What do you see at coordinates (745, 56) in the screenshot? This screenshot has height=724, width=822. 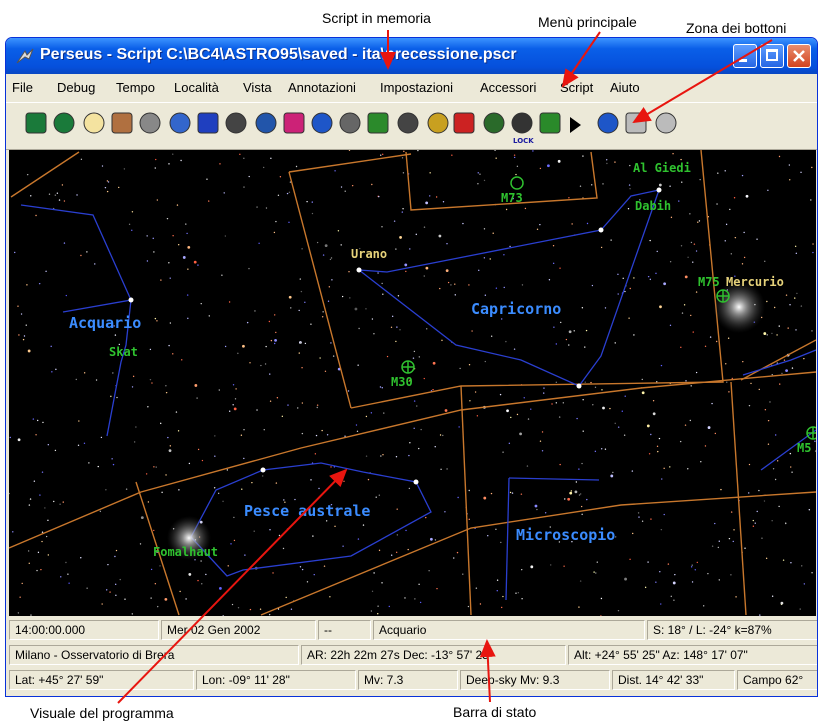 I see `minimize-button` at bounding box center [745, 56].